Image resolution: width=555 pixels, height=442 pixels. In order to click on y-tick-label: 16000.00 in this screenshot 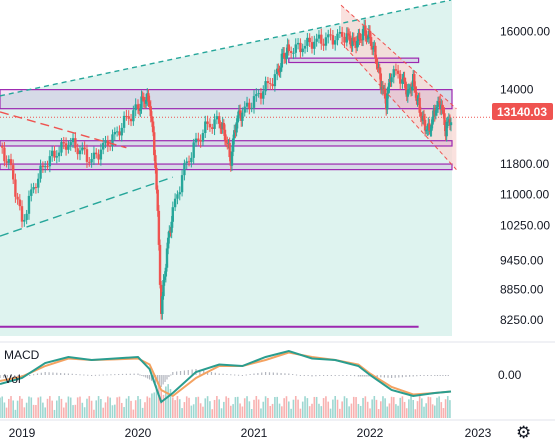, I will do `click(525, 31)`.